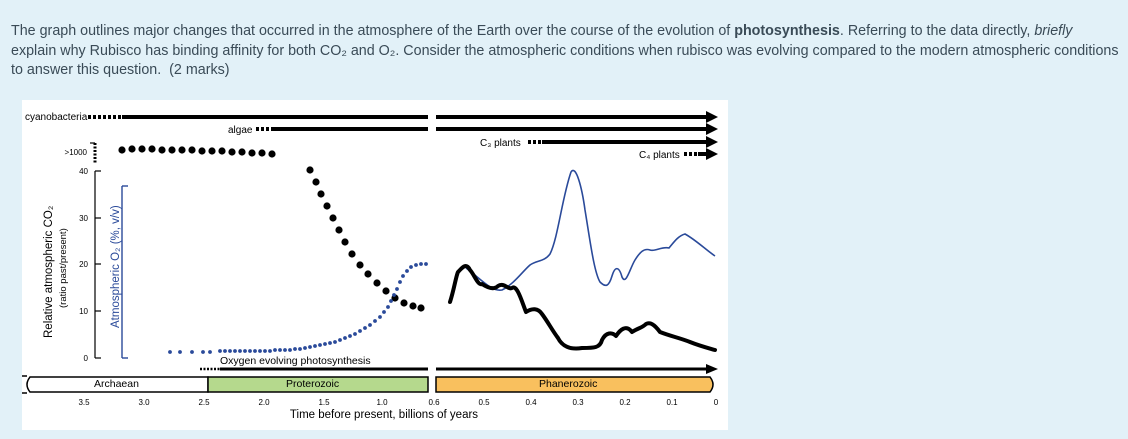 The image size is (1128, 439). What do you see at coordinates (86, 358) in the screenshot?
I see `co2-tick-0: 0` at bounding box center [86, 358].